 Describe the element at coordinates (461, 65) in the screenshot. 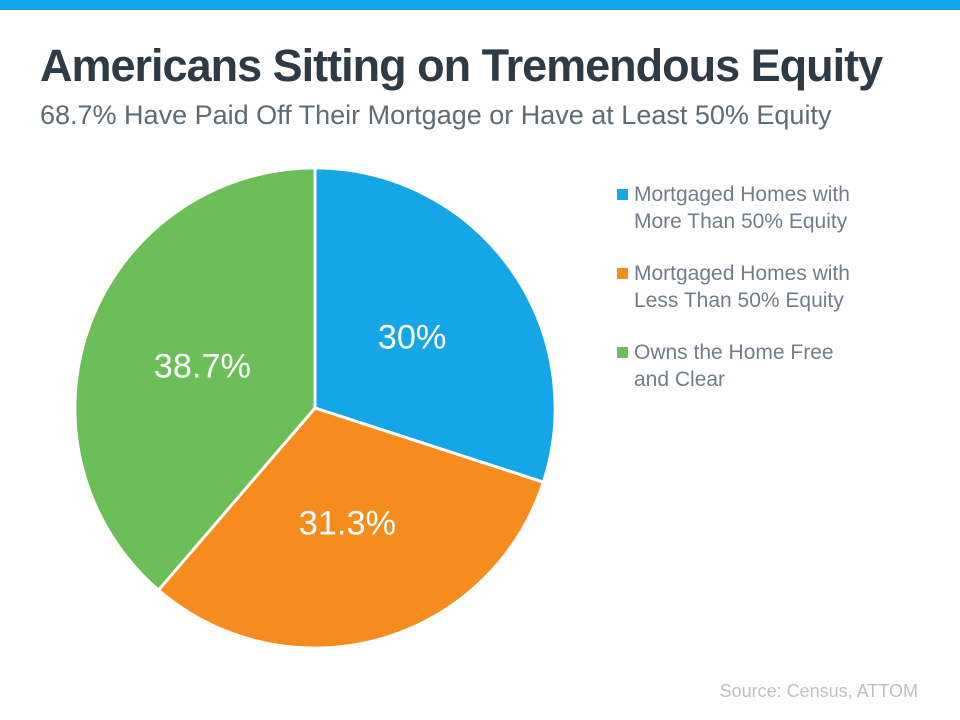

I see `page-title: Americans Sitting on Tremendous Equity` at that location.